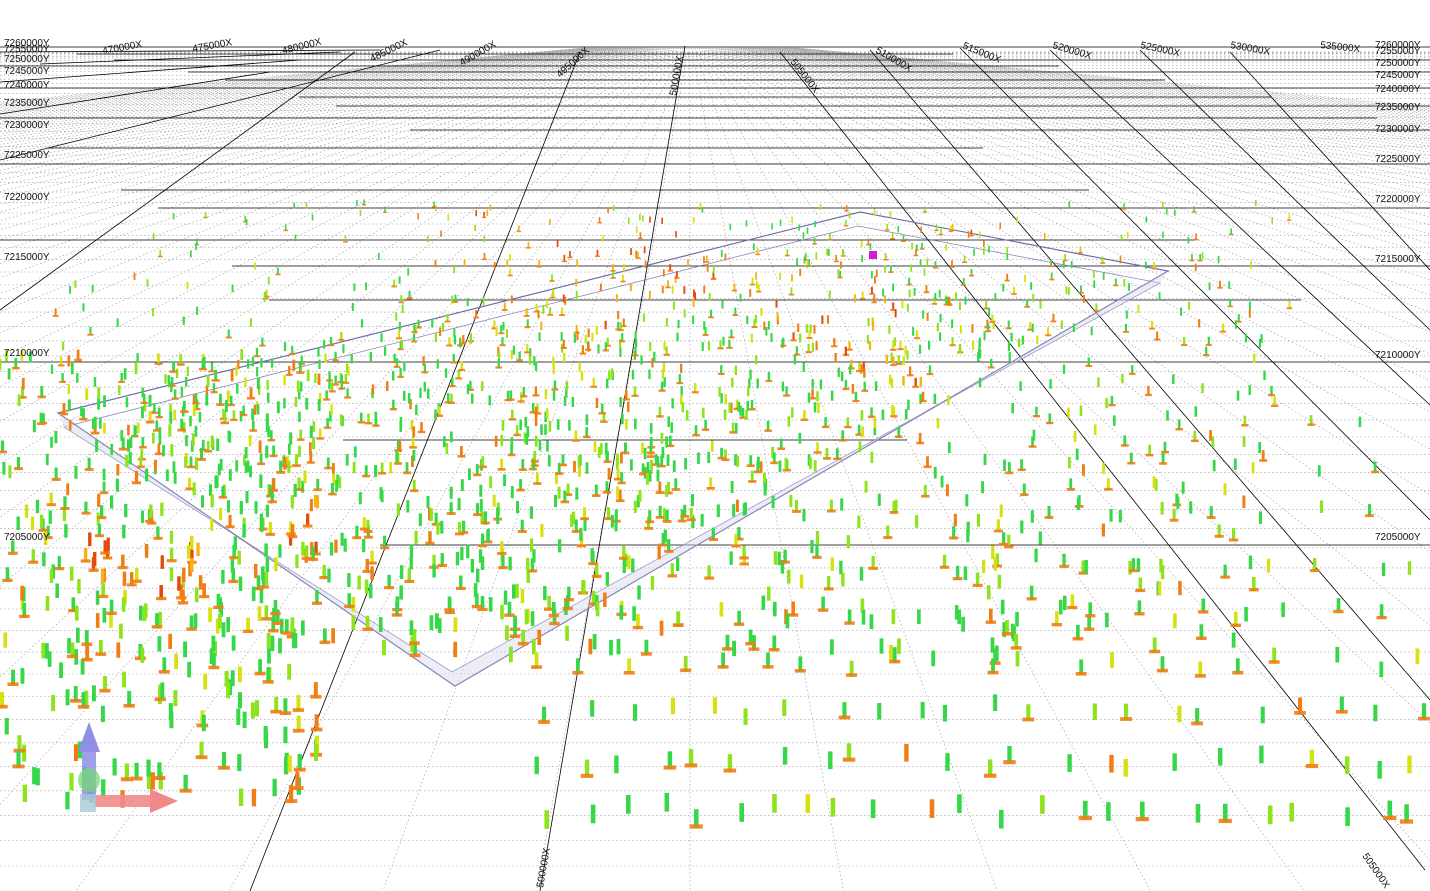  I want to click on minor-grid-line, so click(1073, 180).